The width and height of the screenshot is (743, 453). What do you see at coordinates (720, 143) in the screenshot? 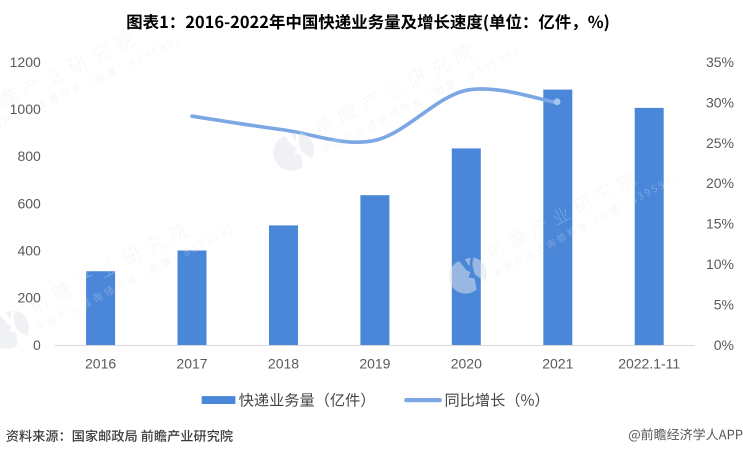
I see `svg-text: 25%` at bounding box center [720, 143].